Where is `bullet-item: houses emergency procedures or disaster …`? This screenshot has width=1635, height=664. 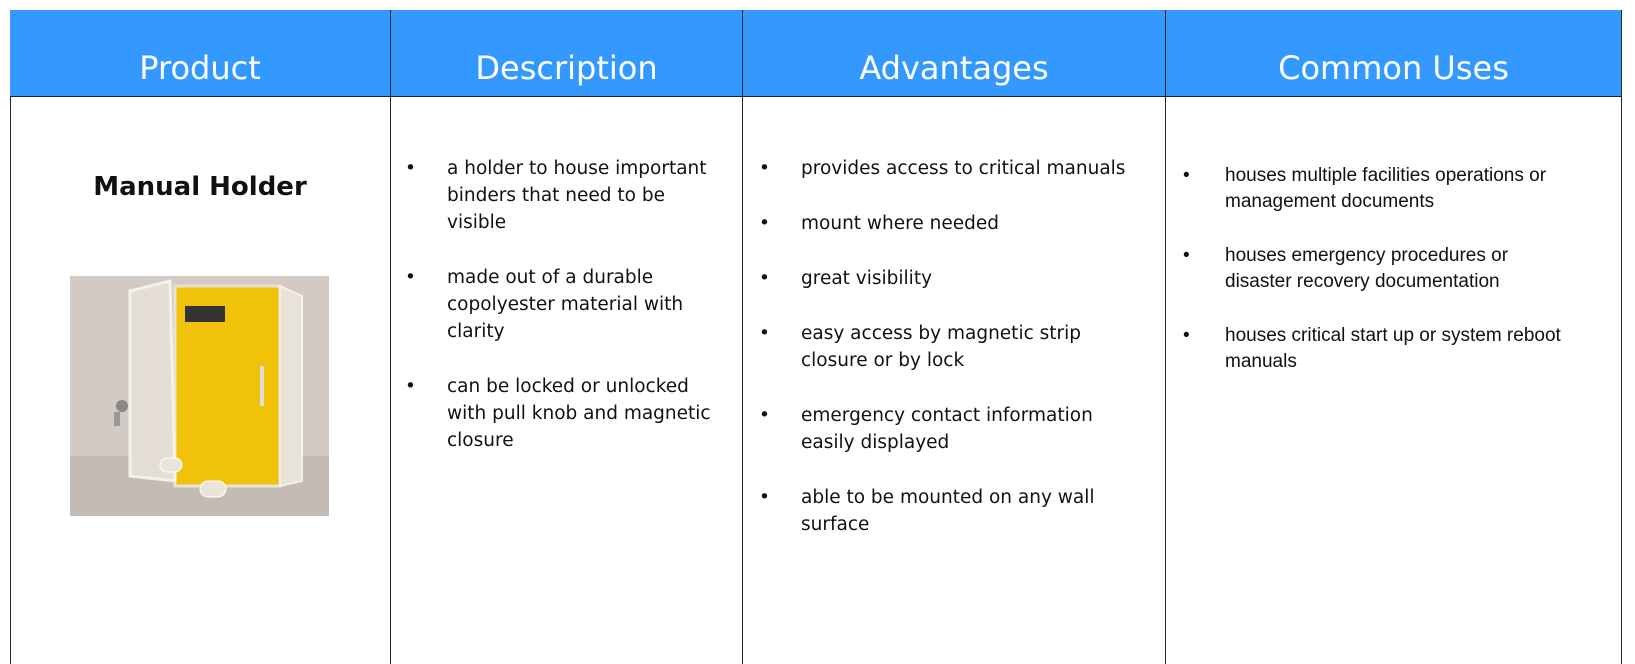
bullet-item: houses emergency procedures or disaster … is located at coordinates (1374, 269).